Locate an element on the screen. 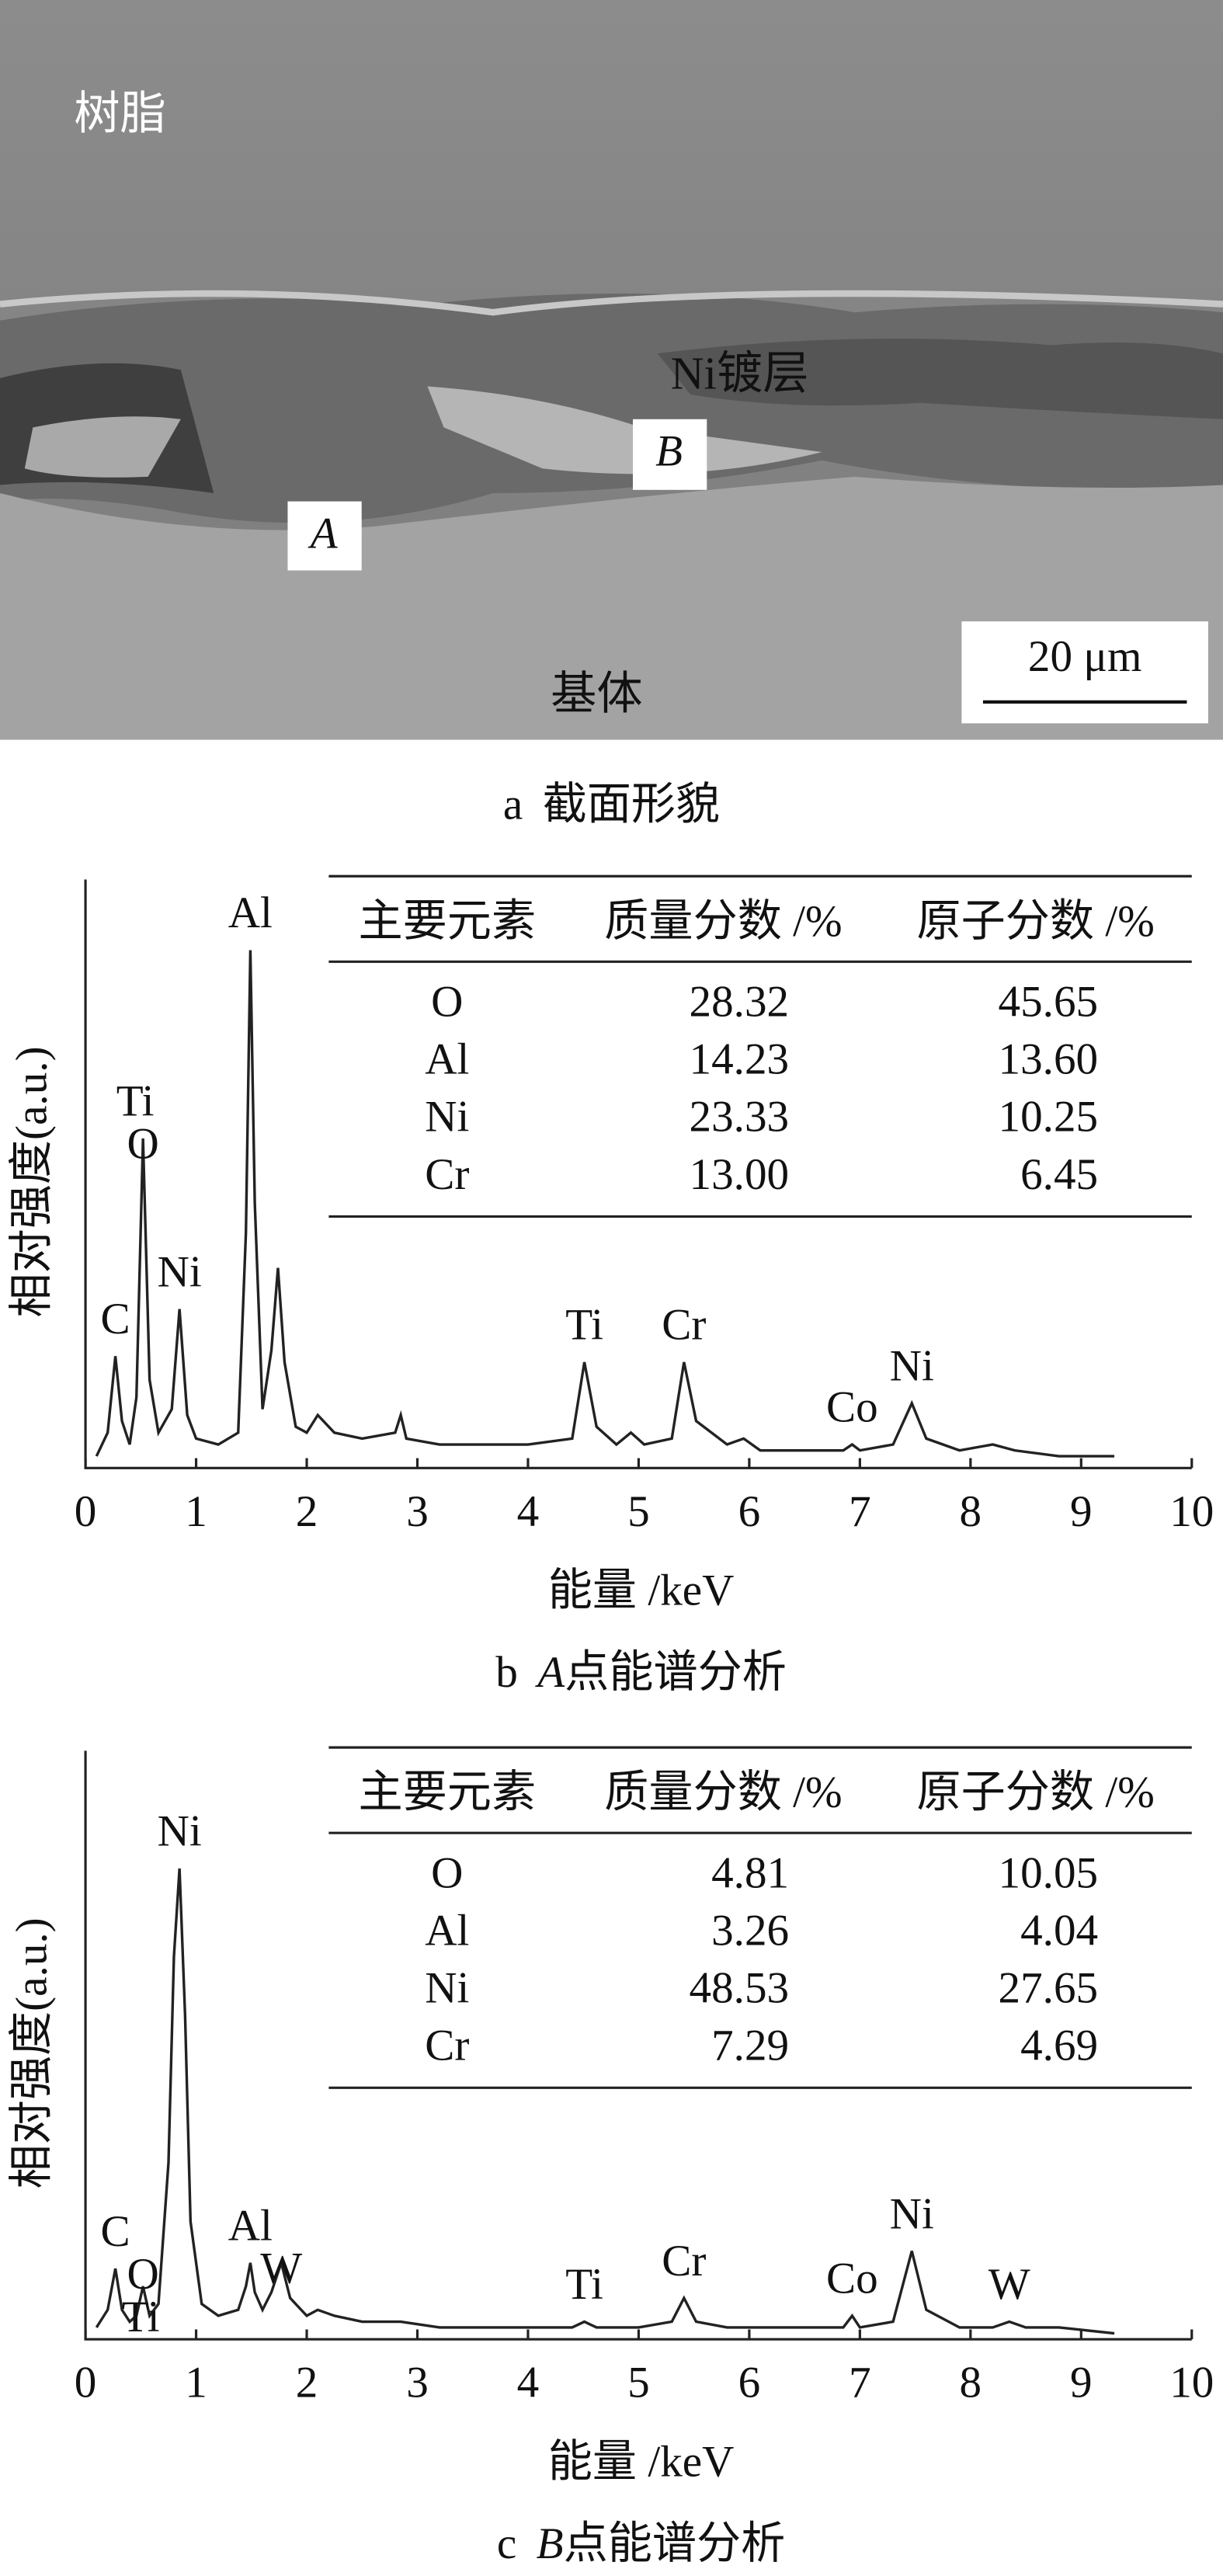  caption: a 截面形貌 is located at coordinates (611, 804).